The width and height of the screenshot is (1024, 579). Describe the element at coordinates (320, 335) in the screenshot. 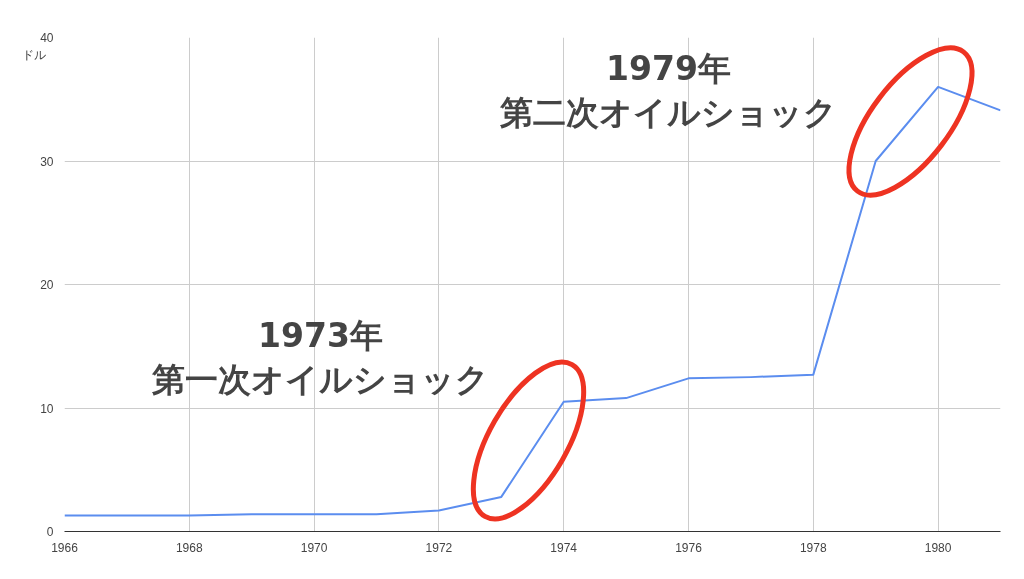

I see `annotation: 1973年` at that location.